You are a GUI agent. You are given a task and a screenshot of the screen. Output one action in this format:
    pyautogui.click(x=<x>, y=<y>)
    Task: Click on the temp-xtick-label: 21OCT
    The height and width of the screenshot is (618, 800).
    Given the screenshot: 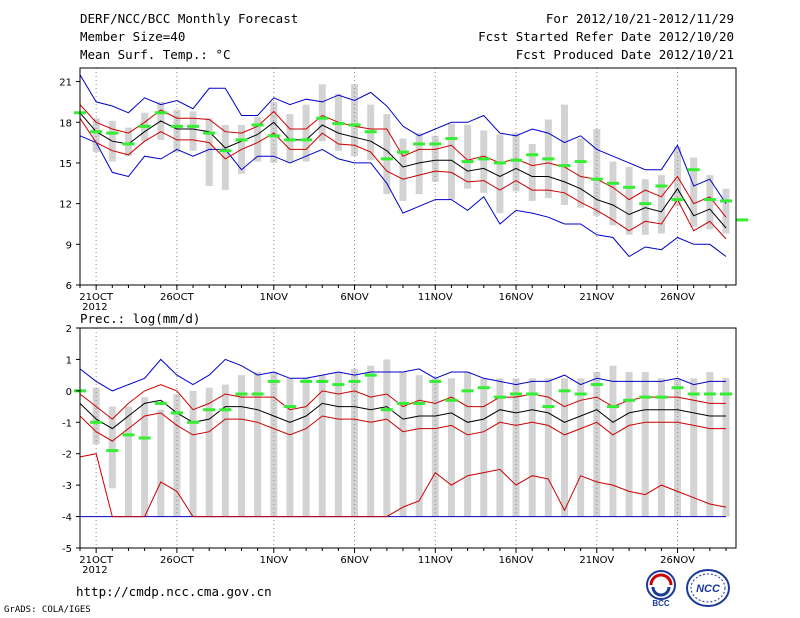 What is the action you would take?
    pyautogui.click(x=96, y=297)
    